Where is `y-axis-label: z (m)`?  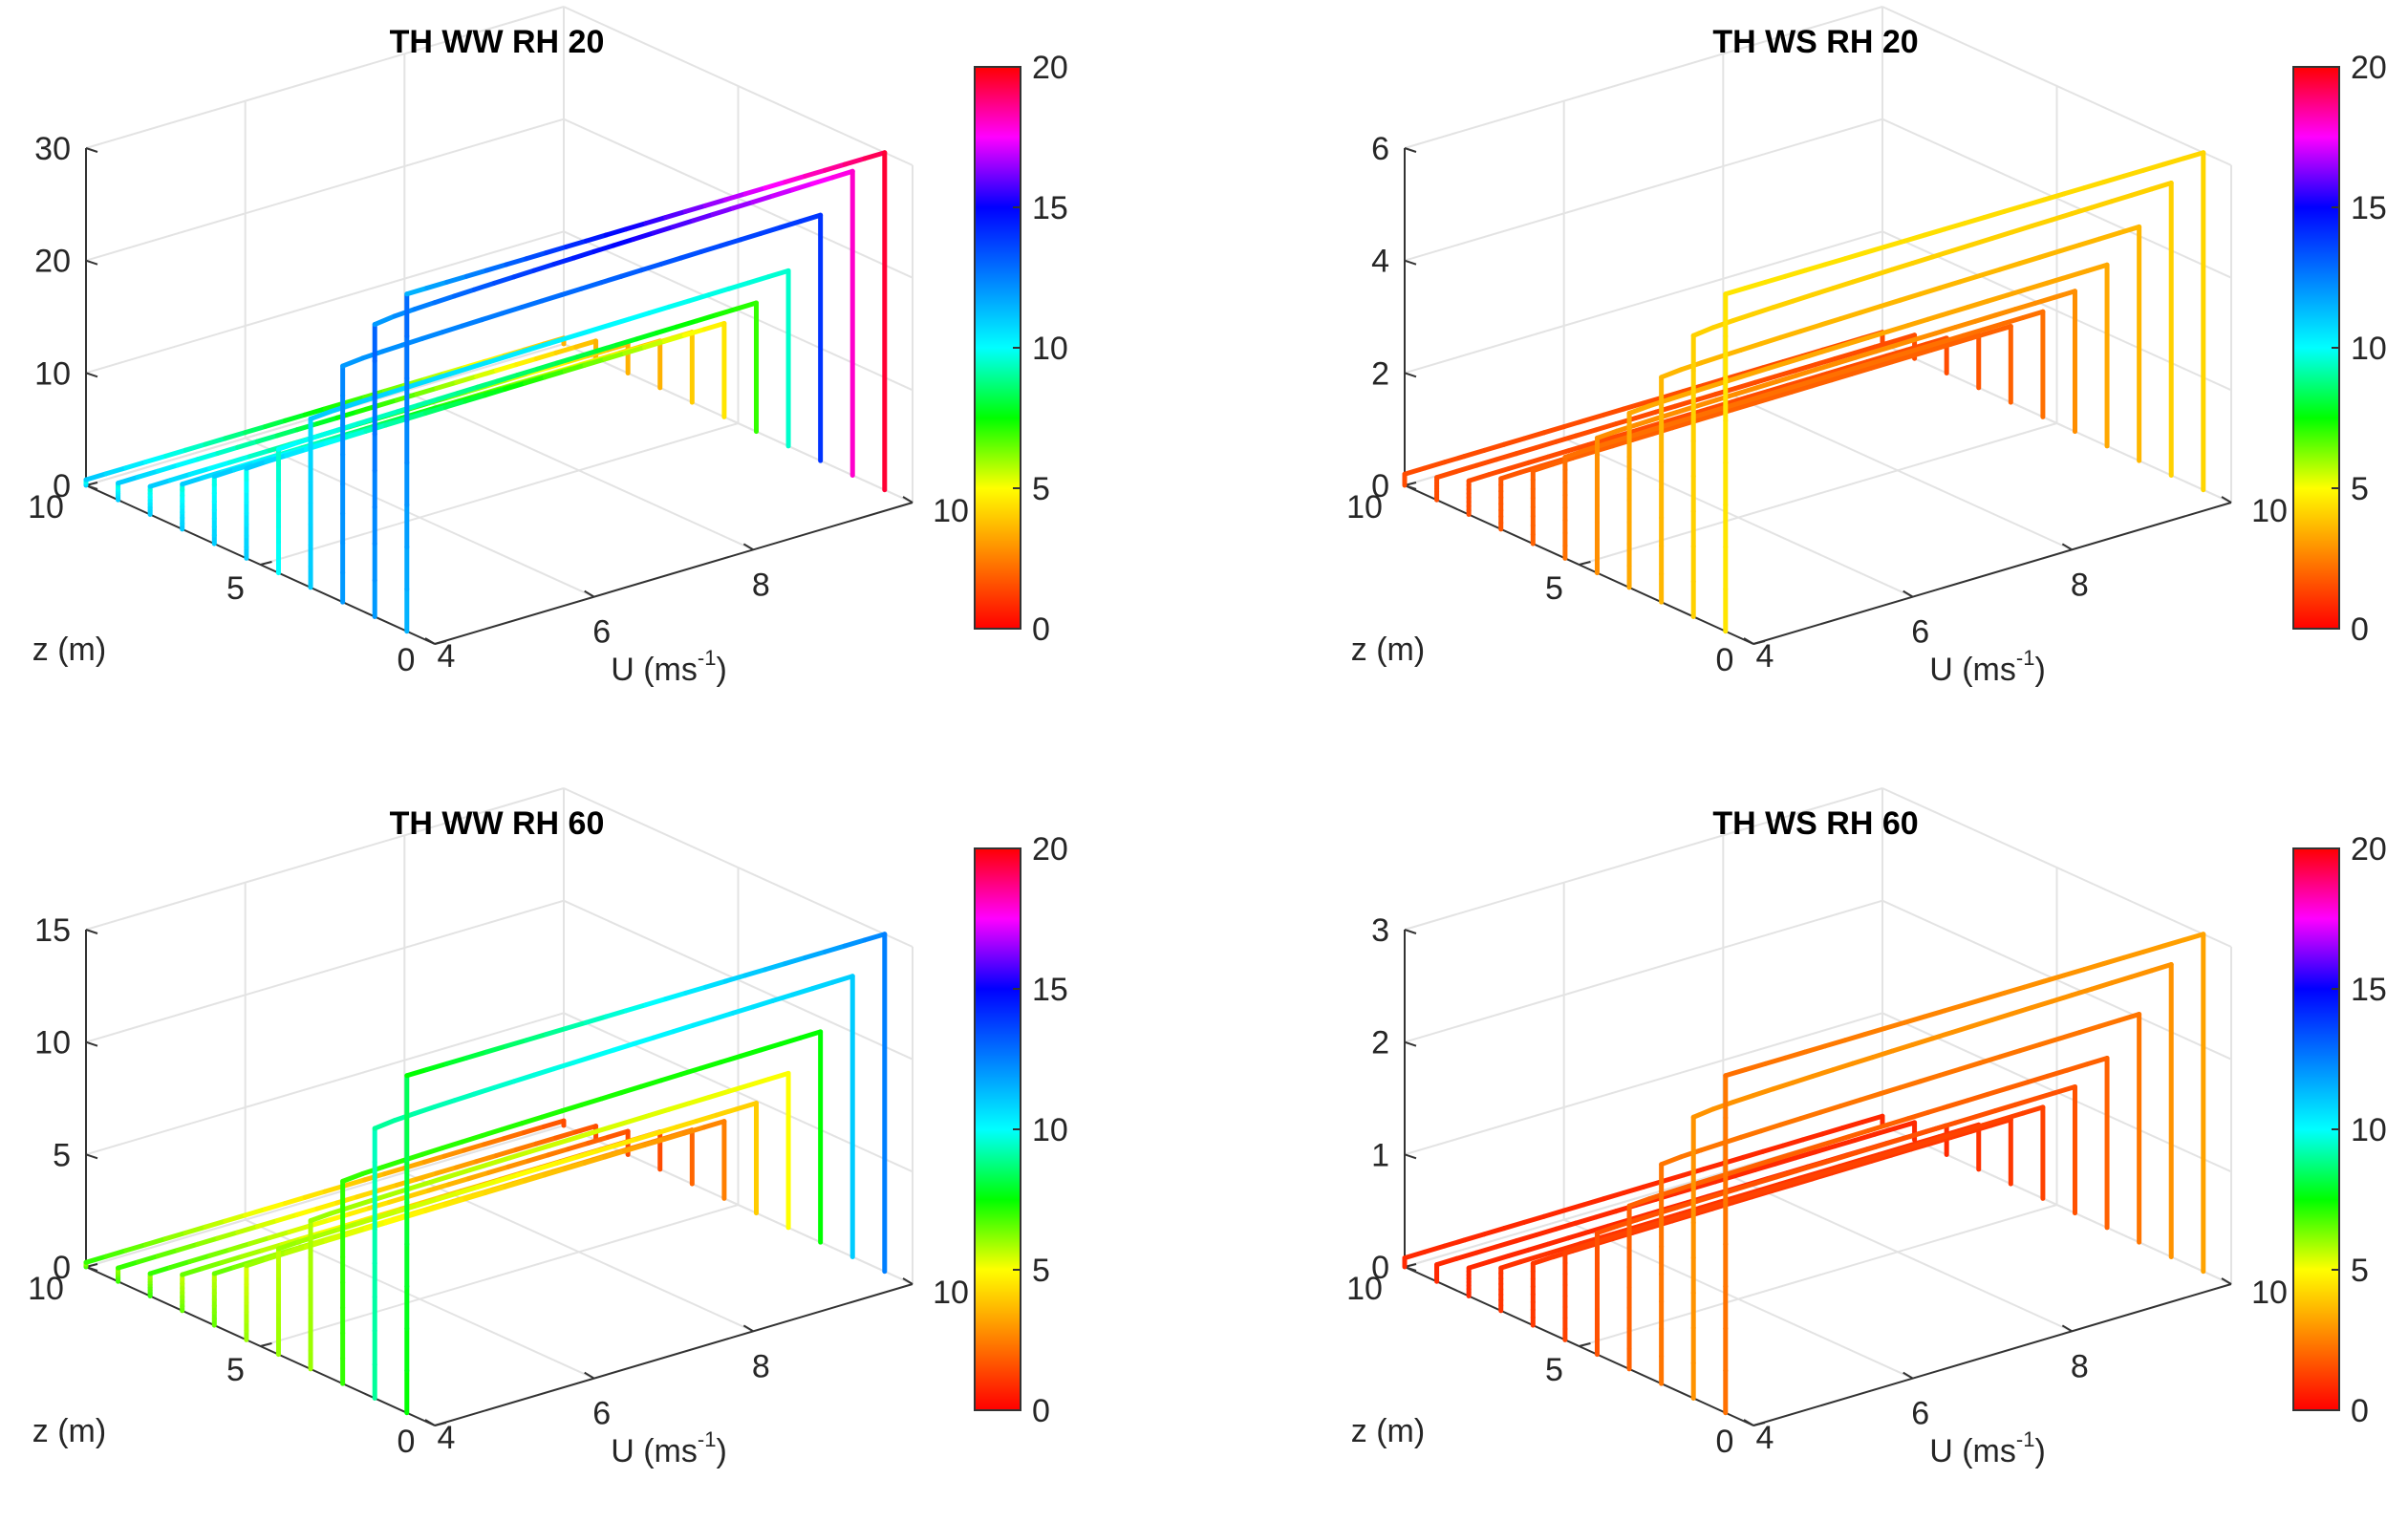 y-axis-label: z (m) is located at coordinates (1388, 650).